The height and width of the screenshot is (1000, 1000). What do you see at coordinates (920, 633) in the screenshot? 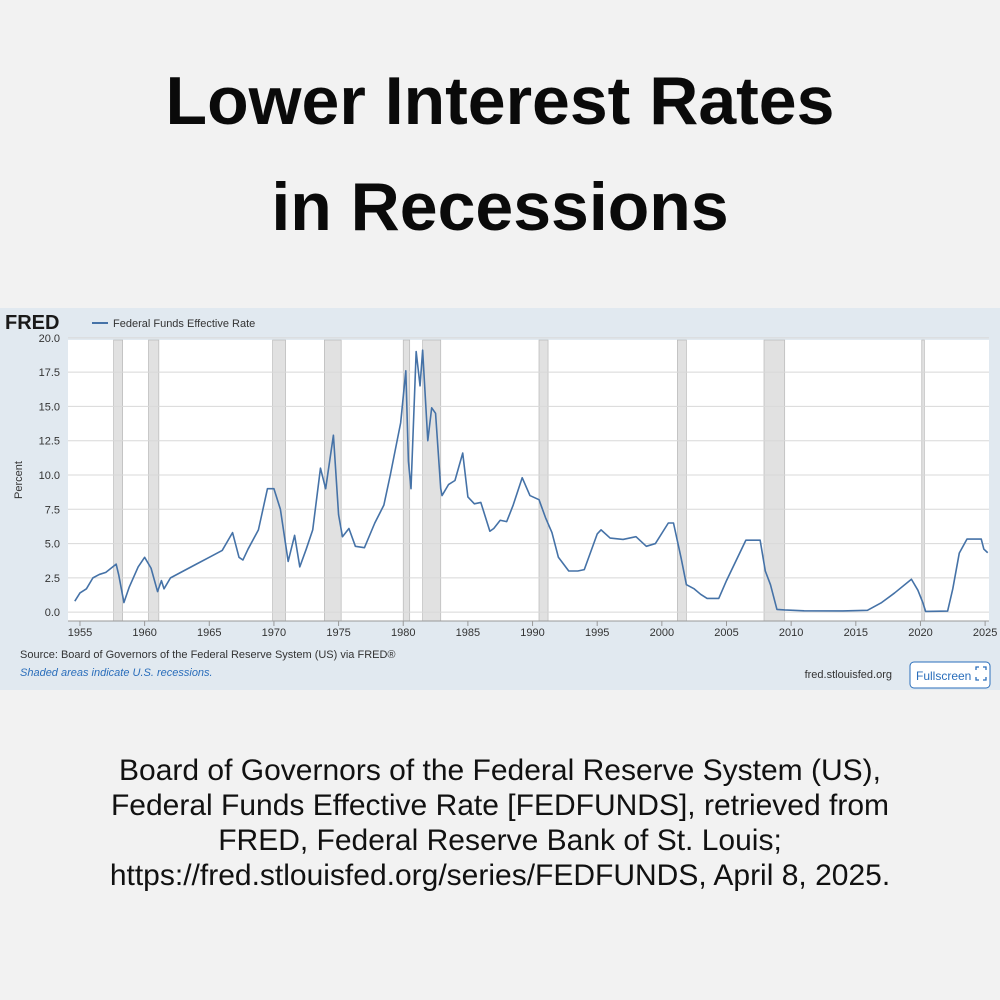
I see `x-tick-label: 2020` at bounding box center [920, 633].